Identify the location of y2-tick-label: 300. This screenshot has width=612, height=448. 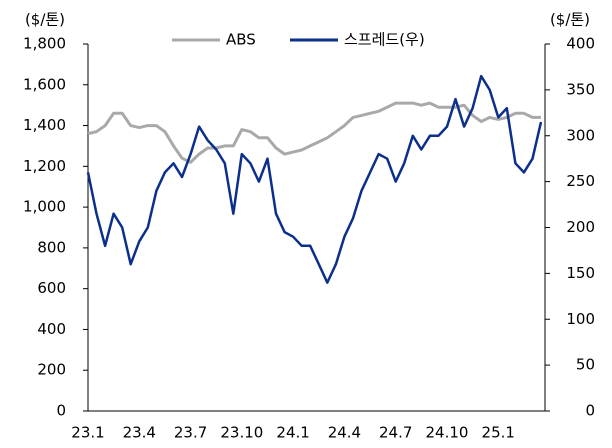
(580, 135).